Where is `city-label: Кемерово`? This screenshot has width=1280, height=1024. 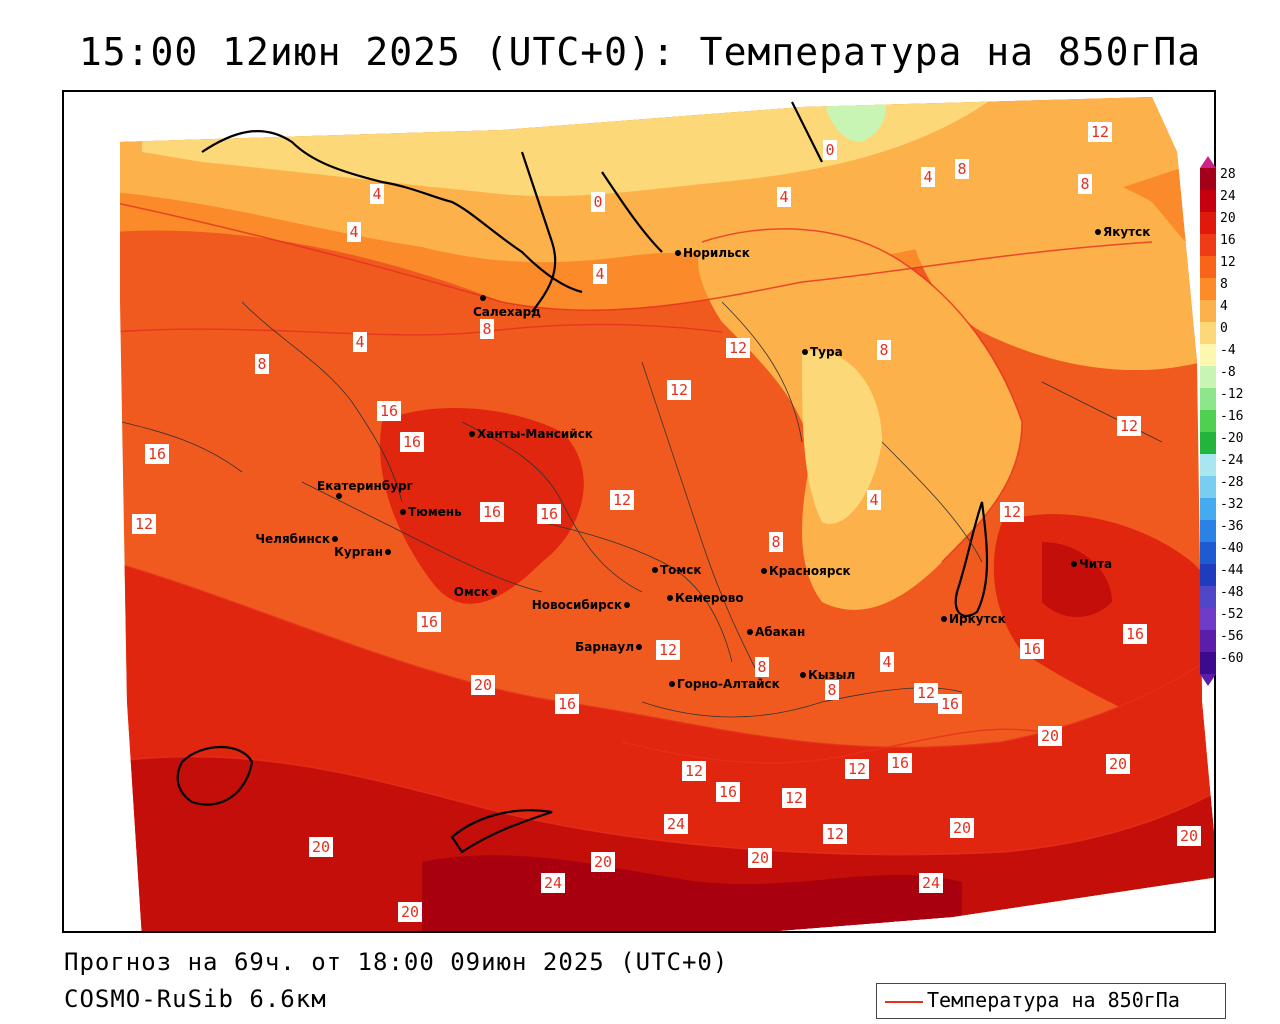 city-label: Кемерово is located at coordinates (709, 598).